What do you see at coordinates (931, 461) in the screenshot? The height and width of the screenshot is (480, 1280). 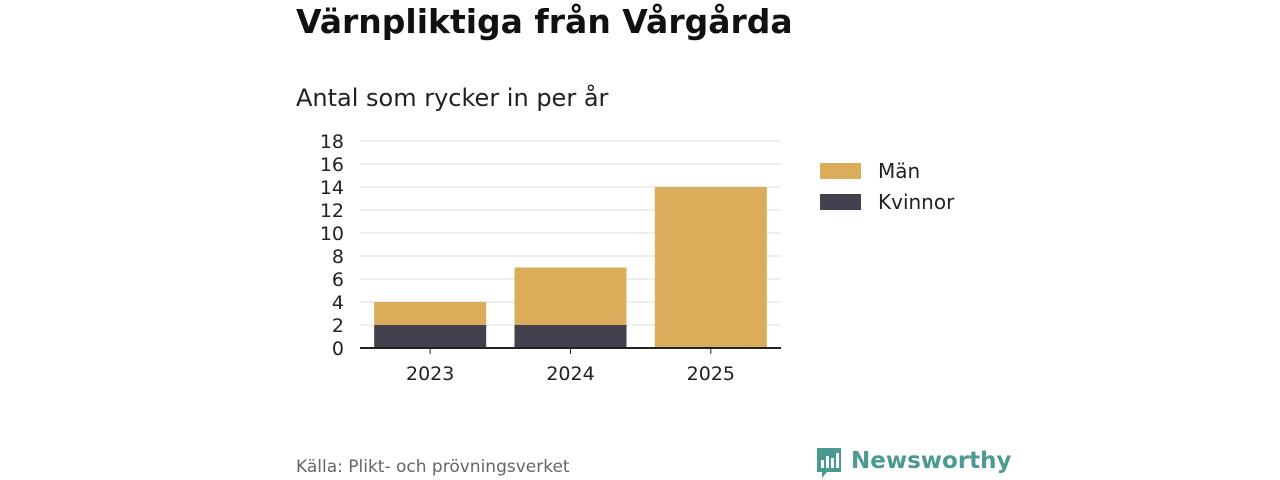 I see `brand-name: Newsworthy` at bounding box center [931, 461].